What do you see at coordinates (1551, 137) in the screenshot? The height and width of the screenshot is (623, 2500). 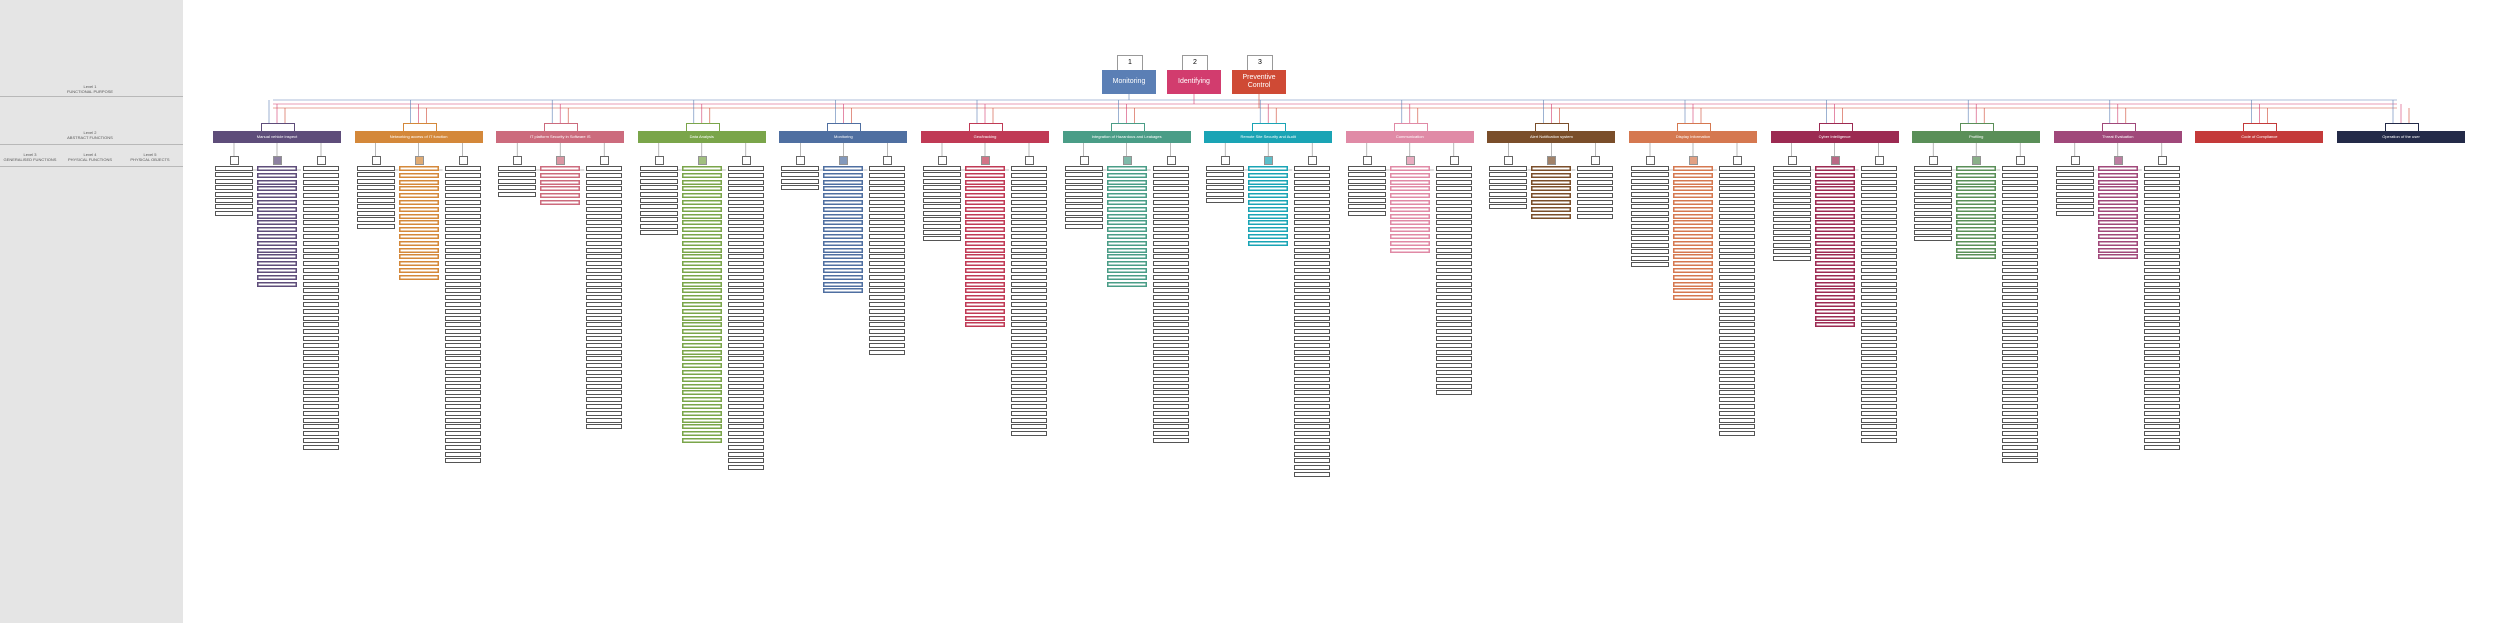 I see `category-header: Alert Notification system` at bounding box center [1551, 137].